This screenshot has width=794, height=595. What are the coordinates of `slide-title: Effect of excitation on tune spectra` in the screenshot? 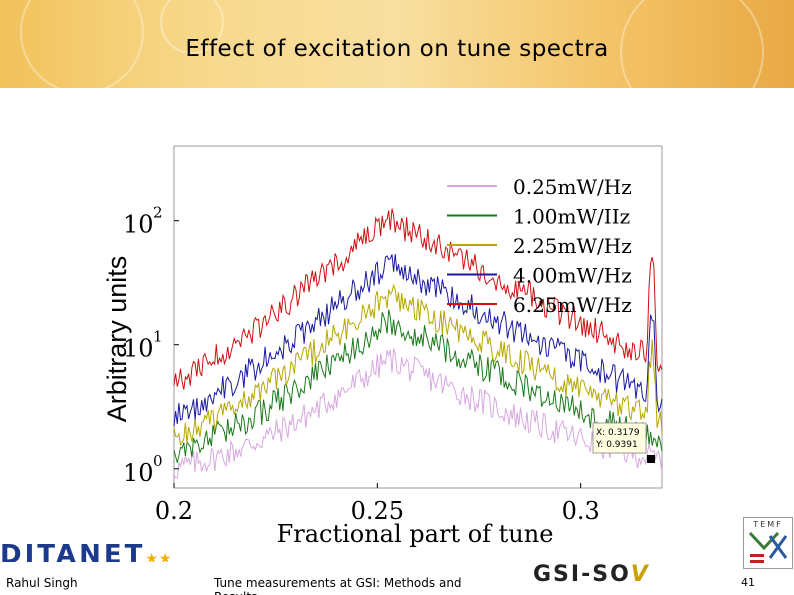 It's located at (397, 49).